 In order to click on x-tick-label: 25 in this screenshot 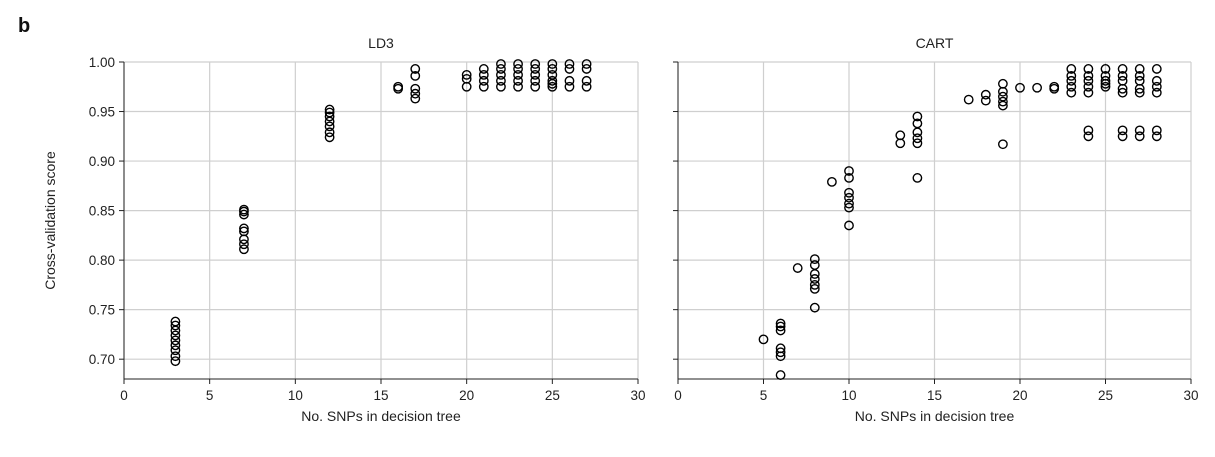, I will do `click(1105, 395)`.